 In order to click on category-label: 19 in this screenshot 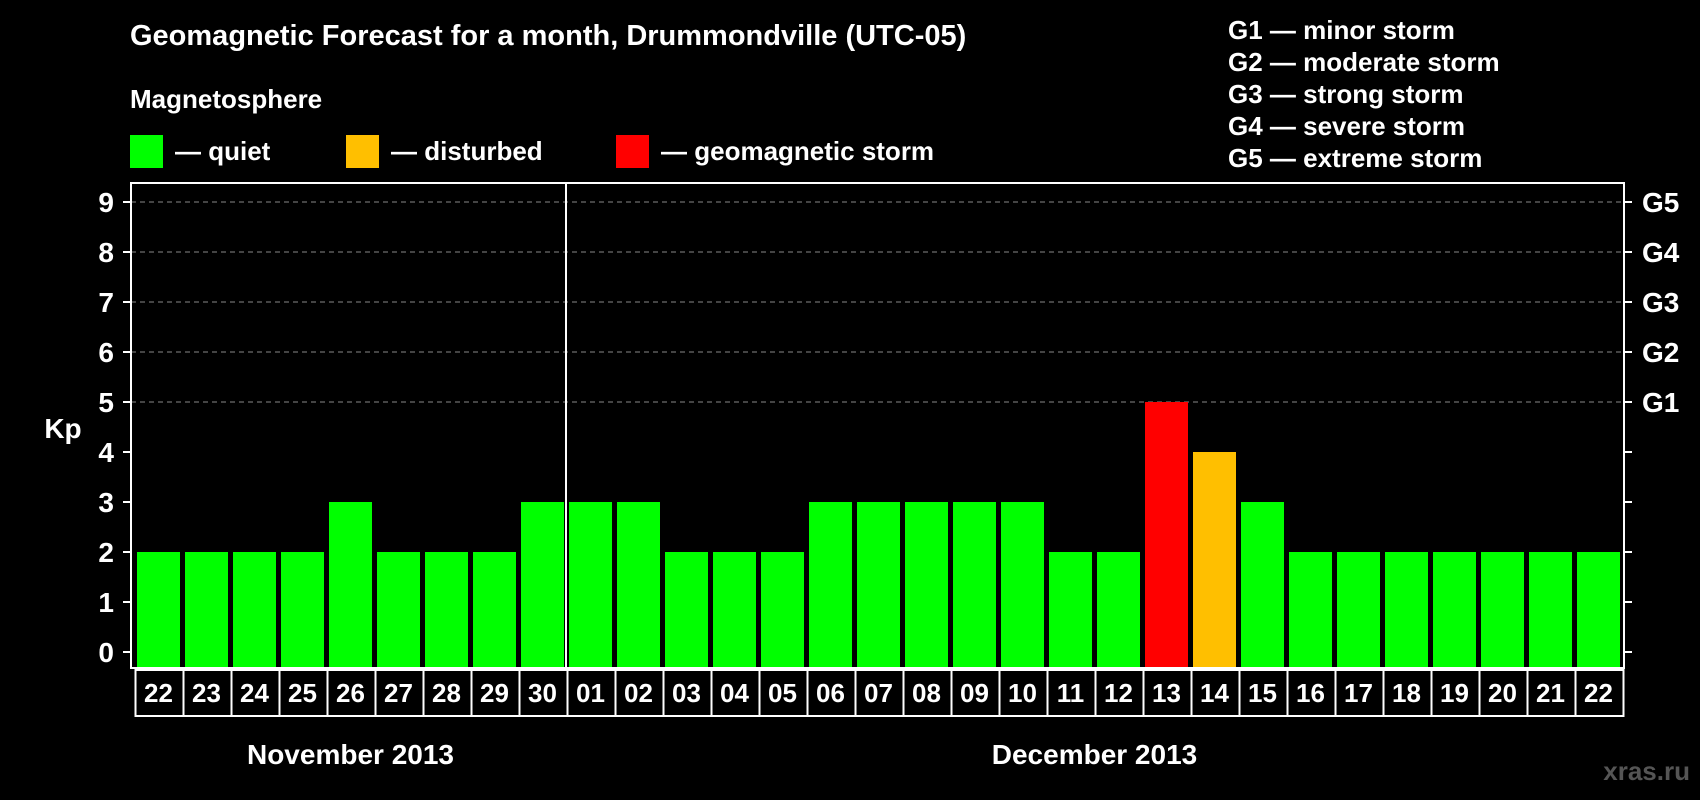, I will do `click(1454, 693)`.